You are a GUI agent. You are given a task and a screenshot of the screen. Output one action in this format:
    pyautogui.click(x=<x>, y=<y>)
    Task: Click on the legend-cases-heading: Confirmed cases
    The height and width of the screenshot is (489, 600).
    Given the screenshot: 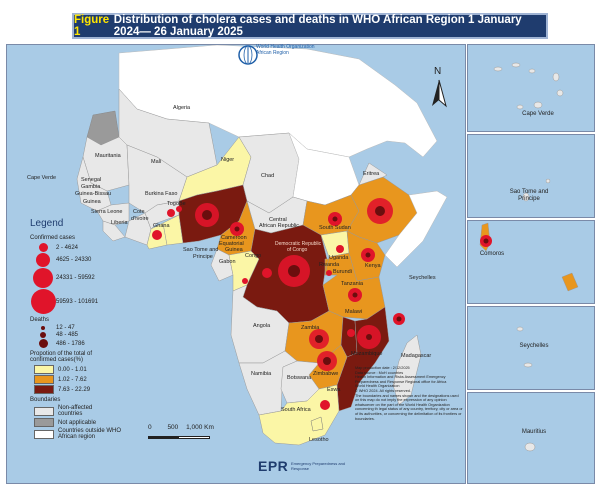 What is the action you would take?
    pyautogui.click(x=53, y=238)
    